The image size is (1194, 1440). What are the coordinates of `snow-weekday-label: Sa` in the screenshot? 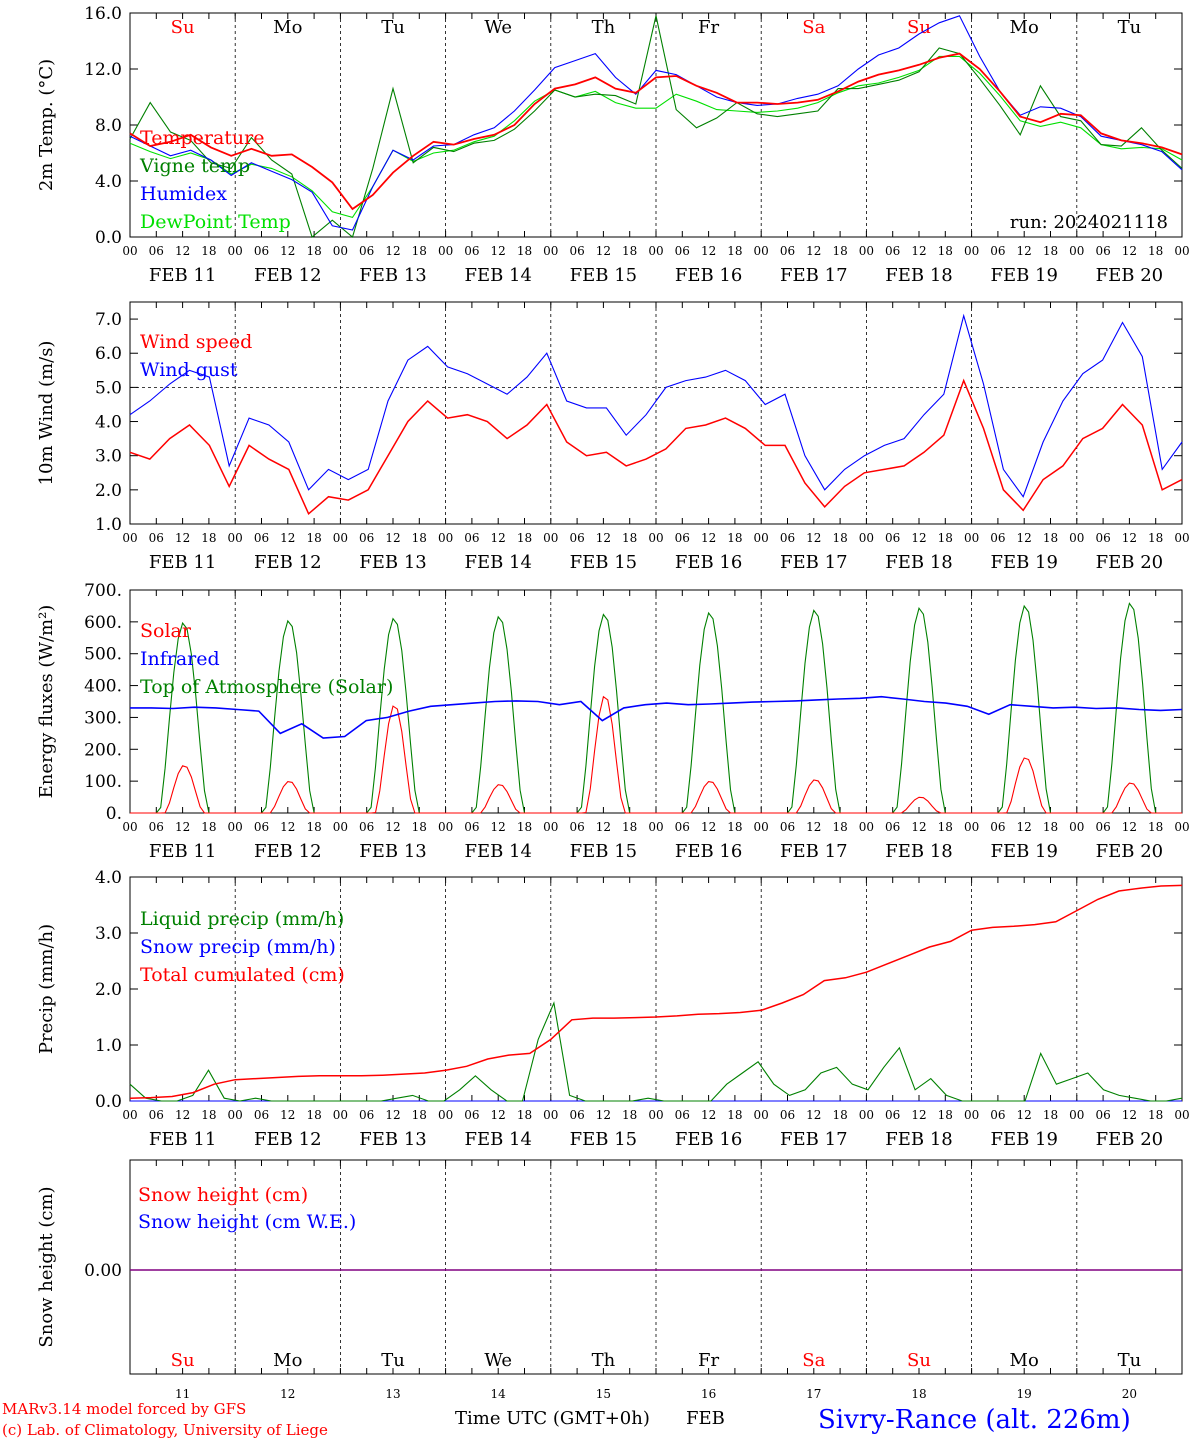 It's located at (813, 1360).